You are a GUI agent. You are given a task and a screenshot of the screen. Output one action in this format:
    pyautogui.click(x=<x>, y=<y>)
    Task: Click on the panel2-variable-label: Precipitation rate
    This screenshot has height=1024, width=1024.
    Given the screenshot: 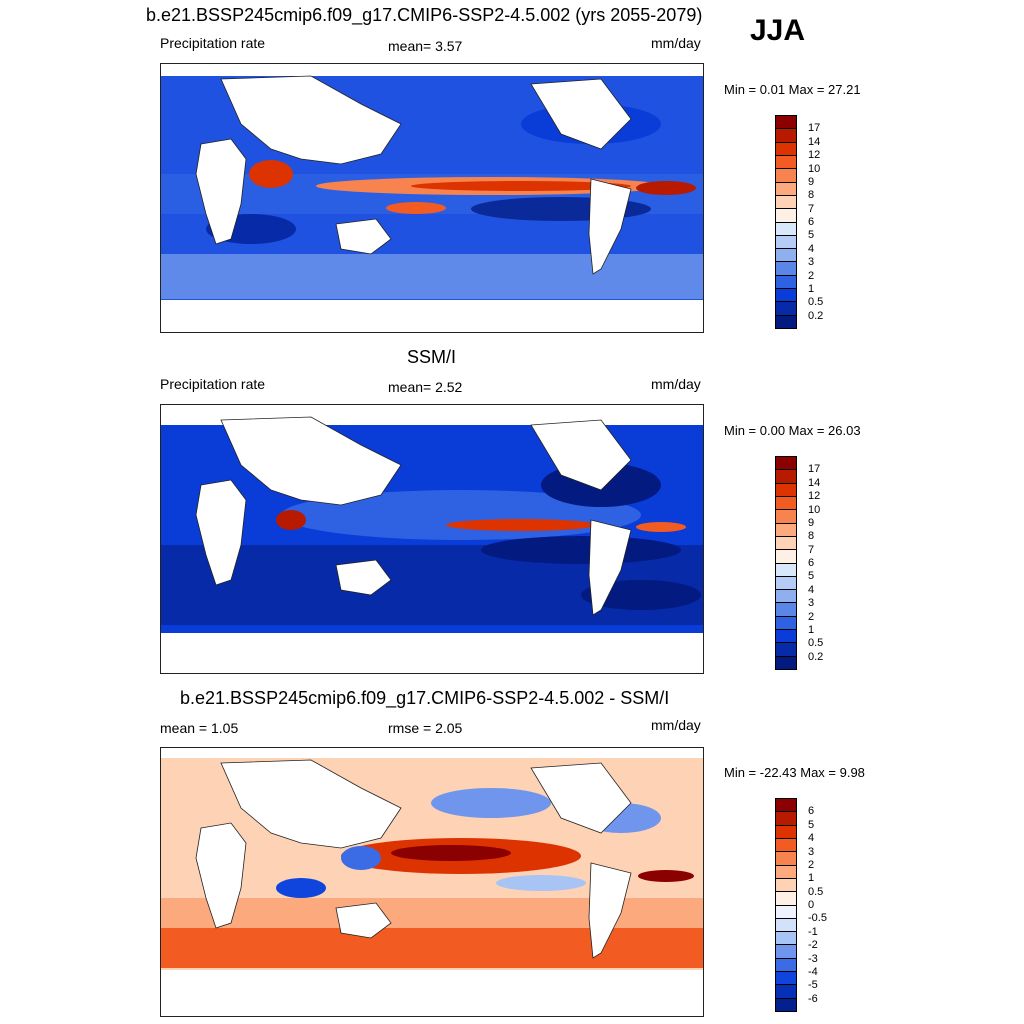 What is the action you would take?
    pyautogui.click(x=213, y=384)
    